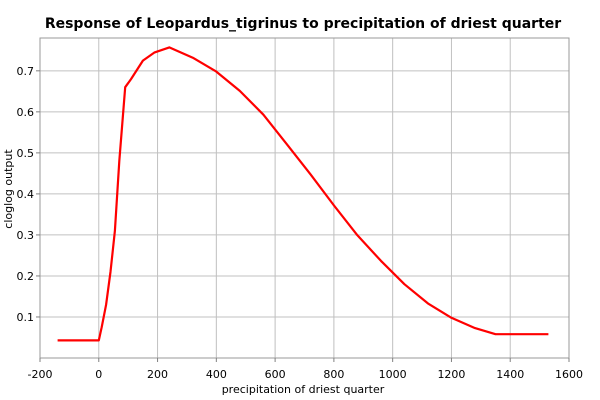 This screenshot has width=600, height=400. What do you see at coordinates (8, 189) in the screenshot?
I see `y-axis-label: cloglog output` at bounding box center [8, 189].